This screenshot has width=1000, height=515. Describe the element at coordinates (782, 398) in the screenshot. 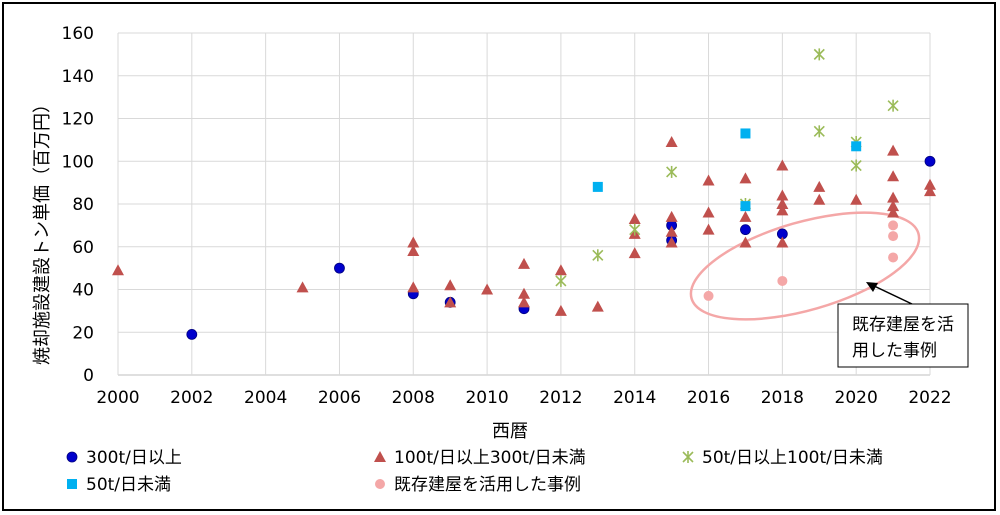

I see `x-tick-label: 2018` at that location.